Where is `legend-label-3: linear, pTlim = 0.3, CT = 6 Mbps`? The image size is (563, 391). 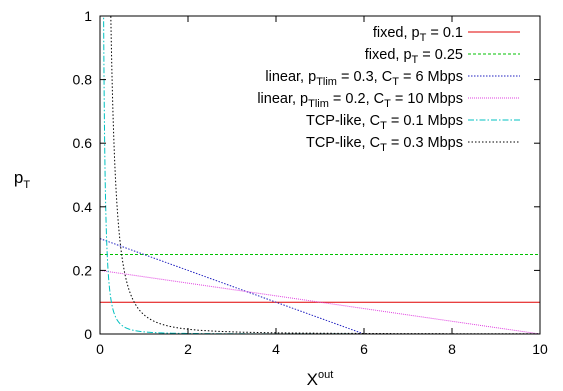 legend-label-3: linear, pTlim = 0.3, CT = 6 Mbps is located at coordinates (364, 78).